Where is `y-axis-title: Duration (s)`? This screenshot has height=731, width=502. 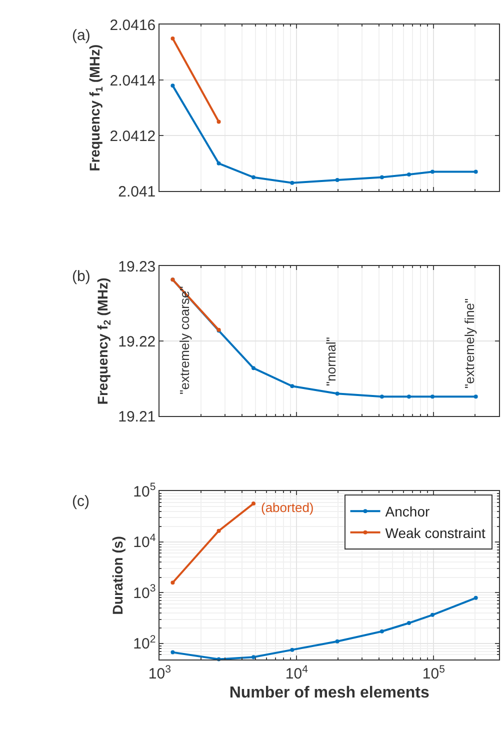 y-axis-title: Duration (s) is located at coordinates (118, 575).